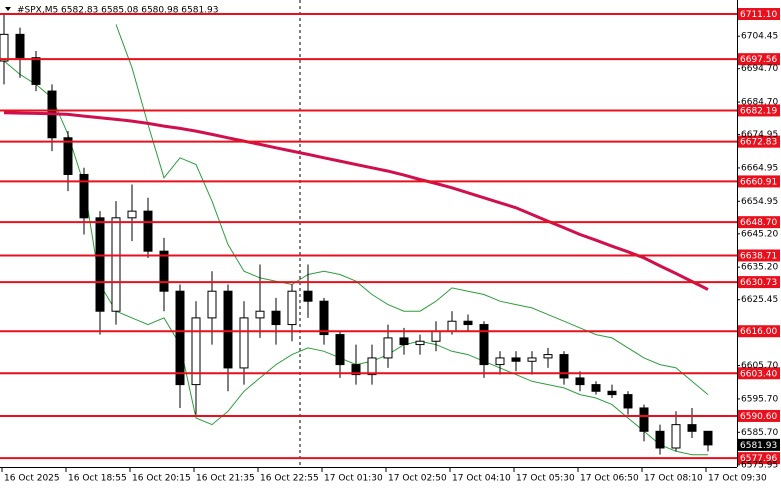 This screenshot has width=781, height=489. I want to click on y-tick-label: 6605.70, so click(759, 366).